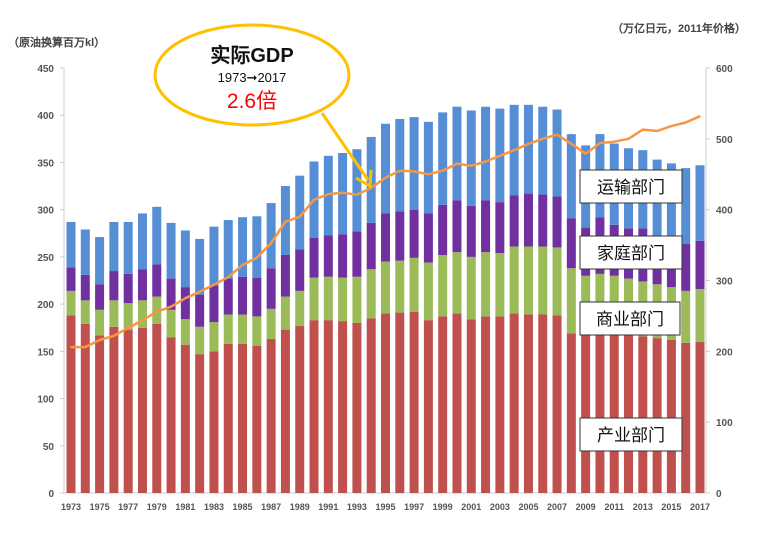  What do you see at coordinates (314, 406) in the screenshot?
I see `bar-segment-industry-1990` at bounding box center [314, 406].